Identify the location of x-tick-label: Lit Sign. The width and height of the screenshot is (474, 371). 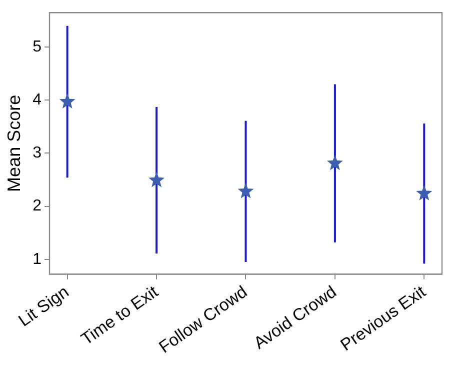
(43, 306).